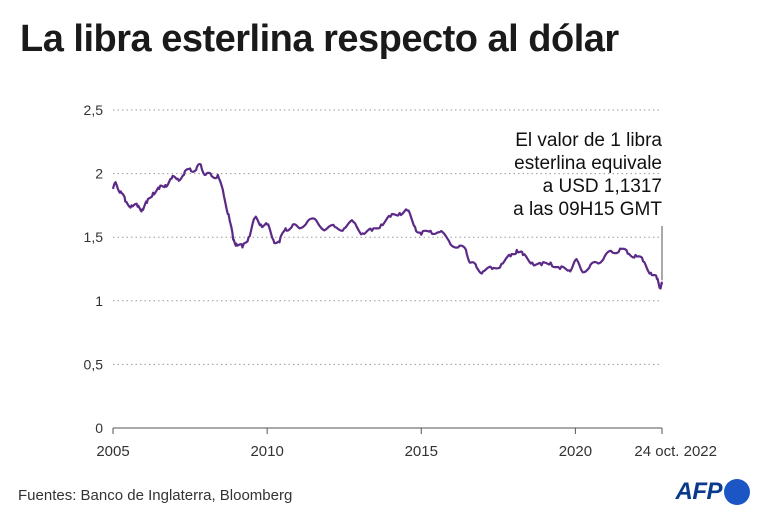 This screenshot has height=521, width=768. Describe the element at coordinates (588, 140) in the screenshot. I see `annotation-line: El valor de 1 libra` at that location.